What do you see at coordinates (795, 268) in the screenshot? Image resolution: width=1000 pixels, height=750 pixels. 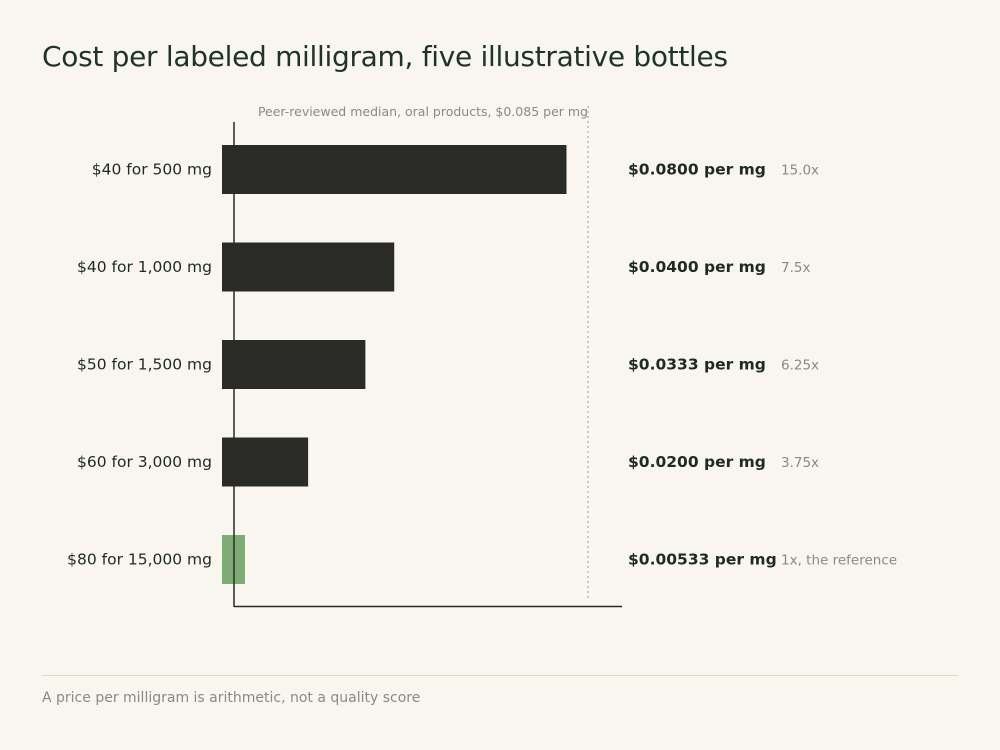 I see `multiple-label: 7.5x` at bounding box center [795, 268].